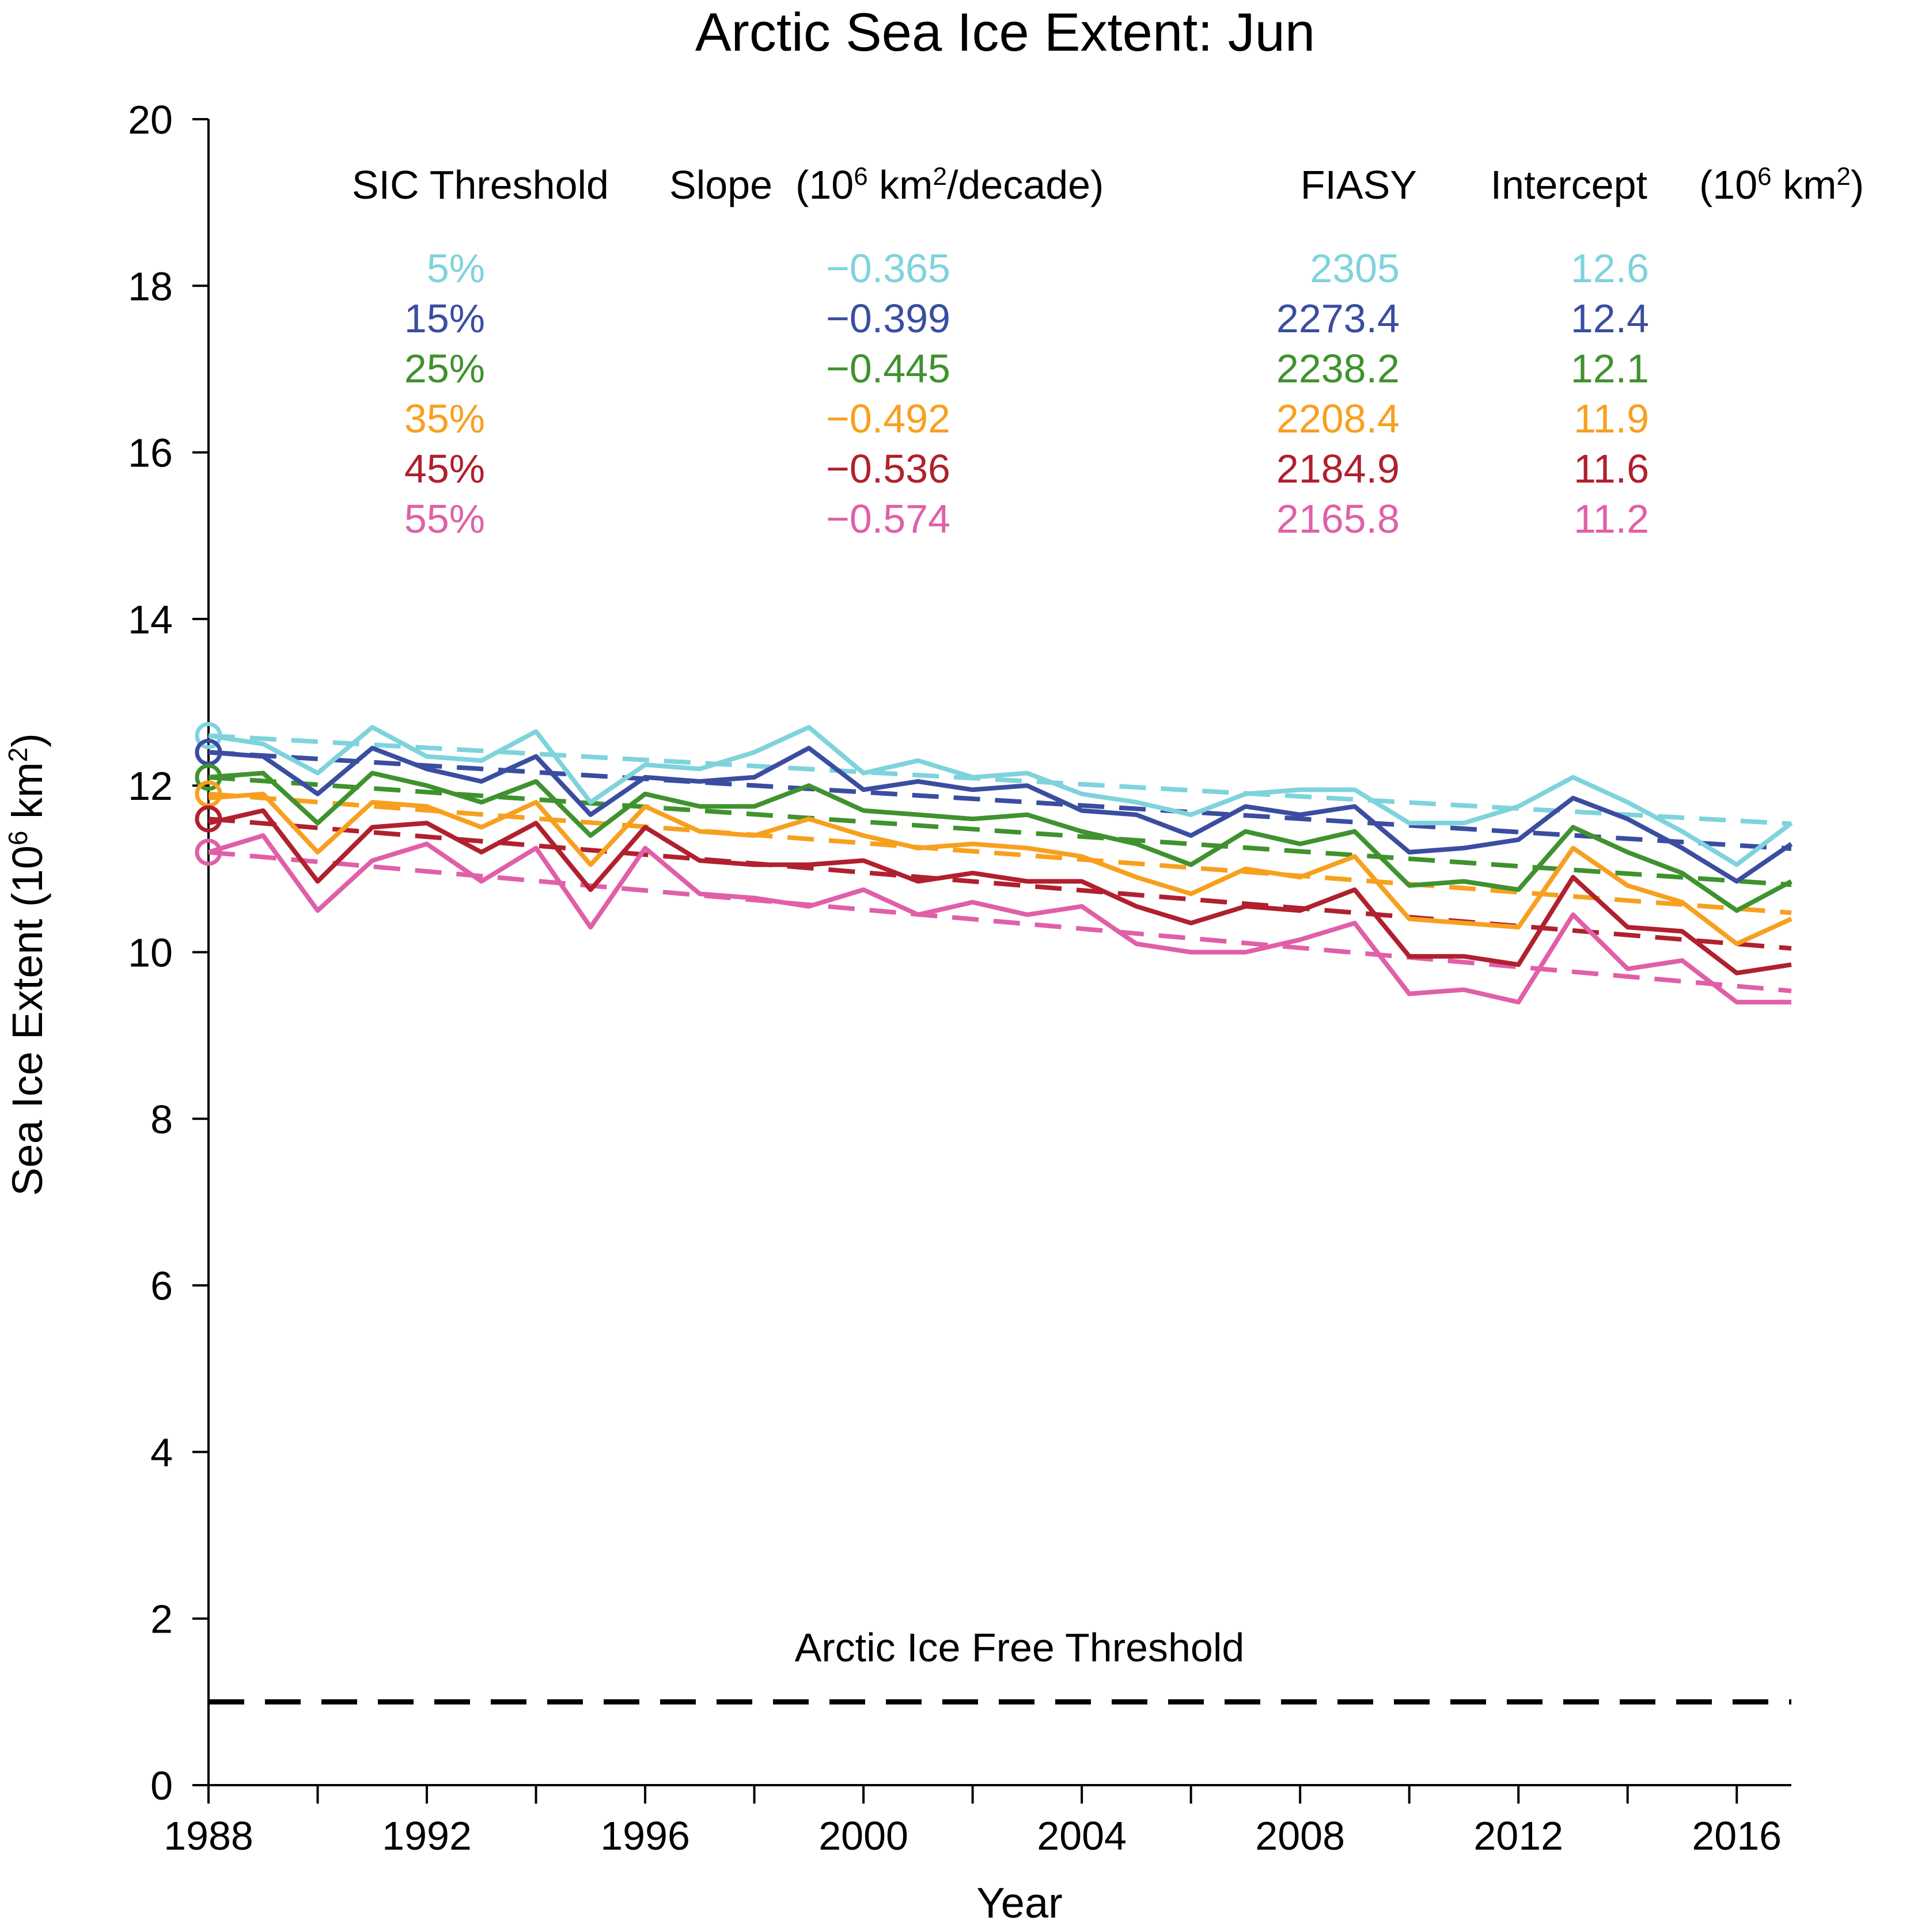 The image size is (1910, 1932). I want to click on row-slope: −0.365, so click(888, 268).